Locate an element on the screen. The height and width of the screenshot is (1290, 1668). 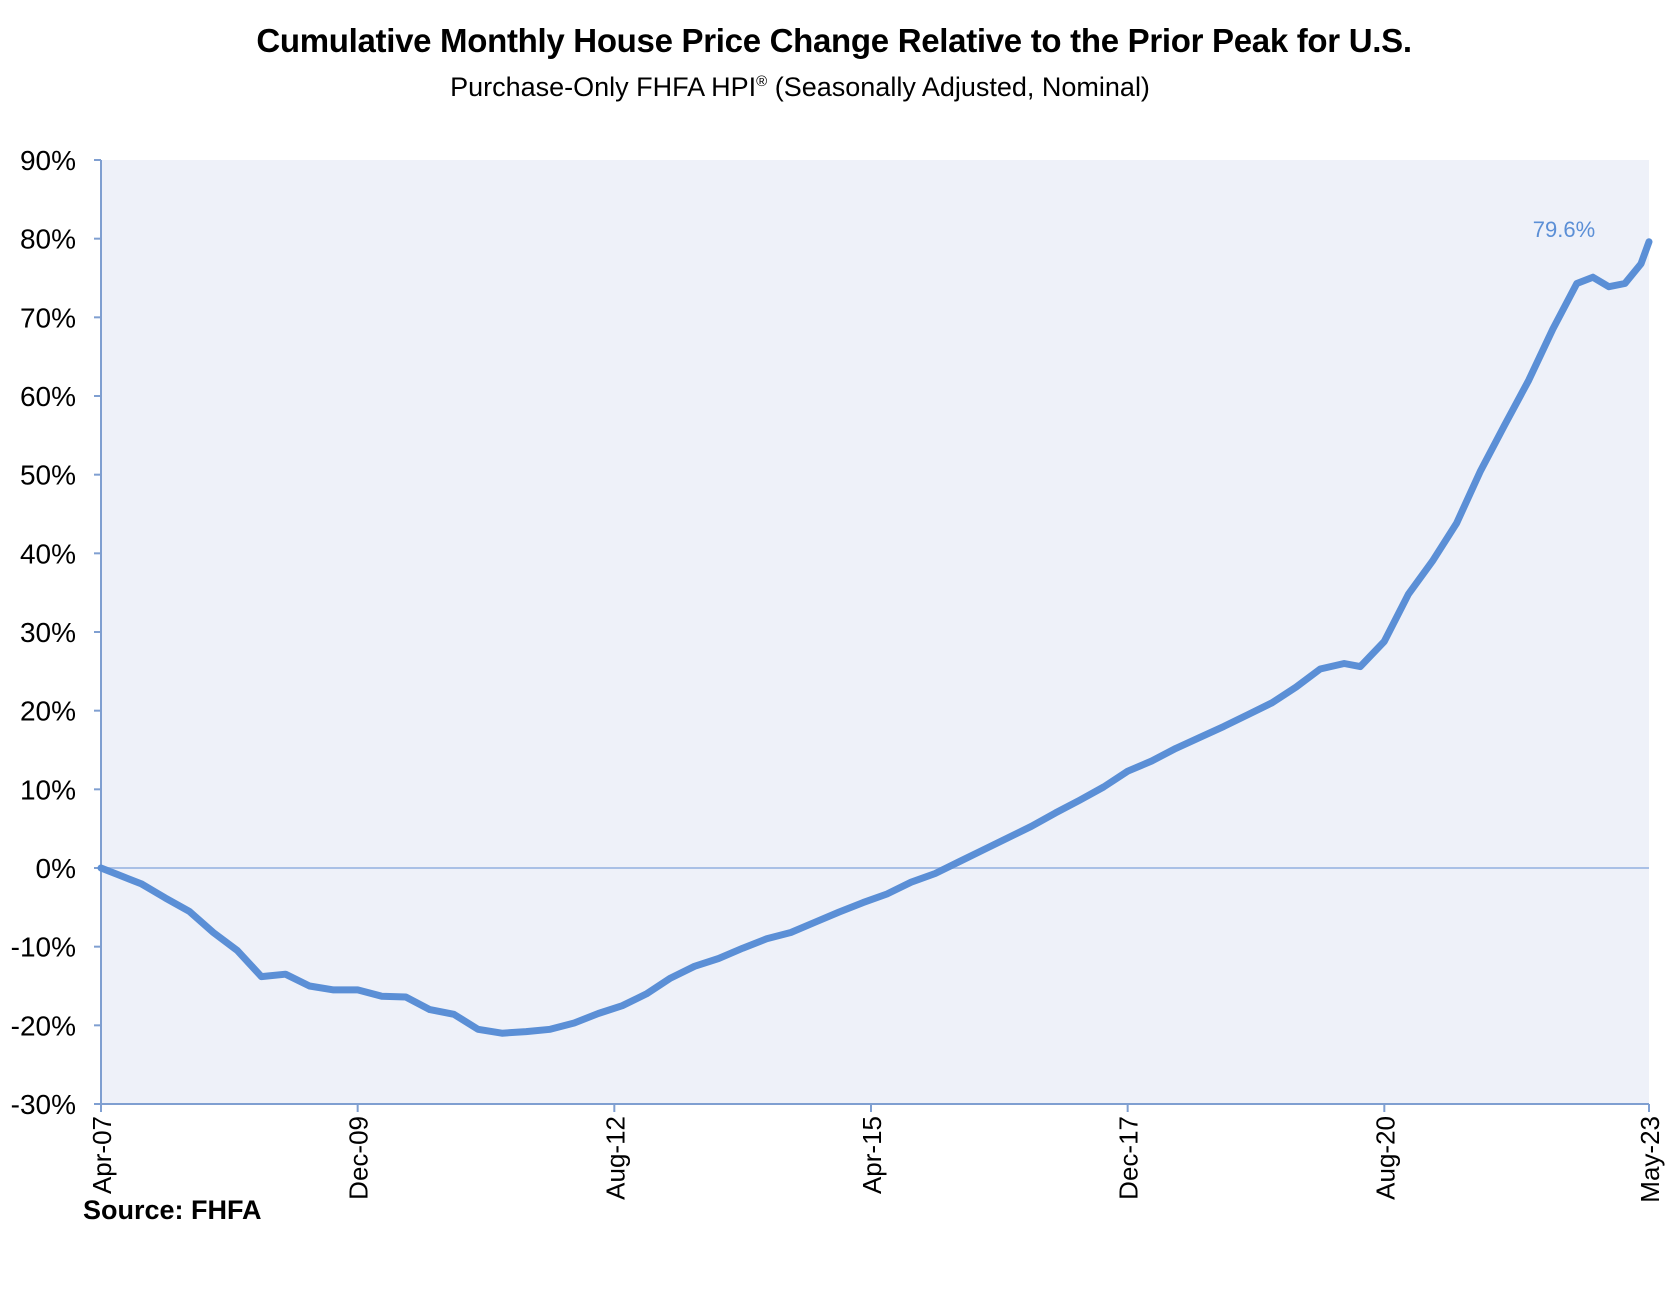
y-tick-label: 0% is located at coordinates (56, 868).